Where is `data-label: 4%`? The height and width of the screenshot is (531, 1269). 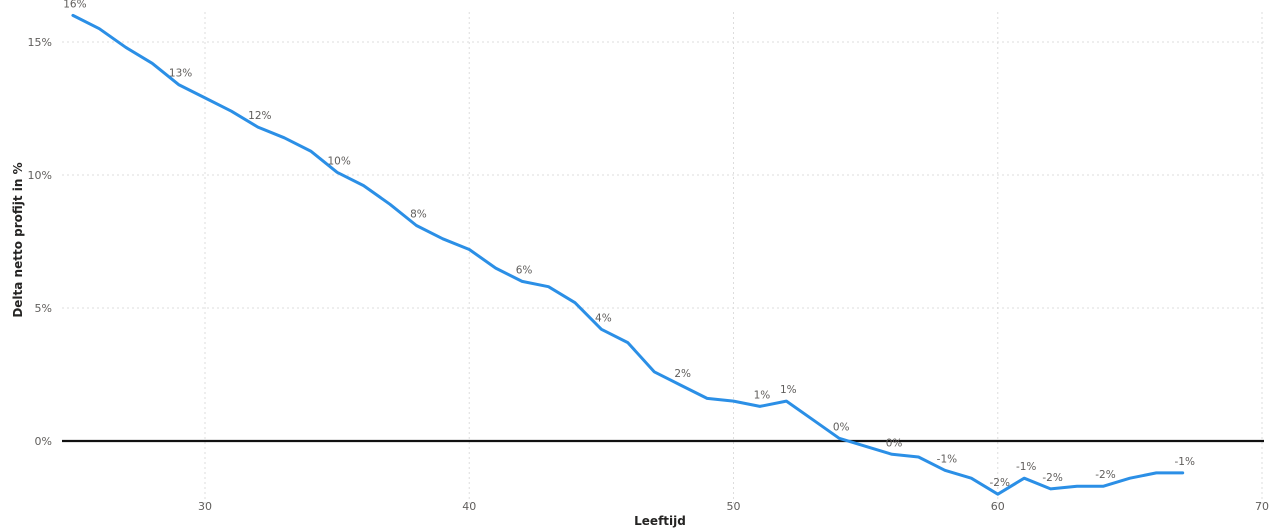 data-label: 4% is located at coordinates (603, 318).